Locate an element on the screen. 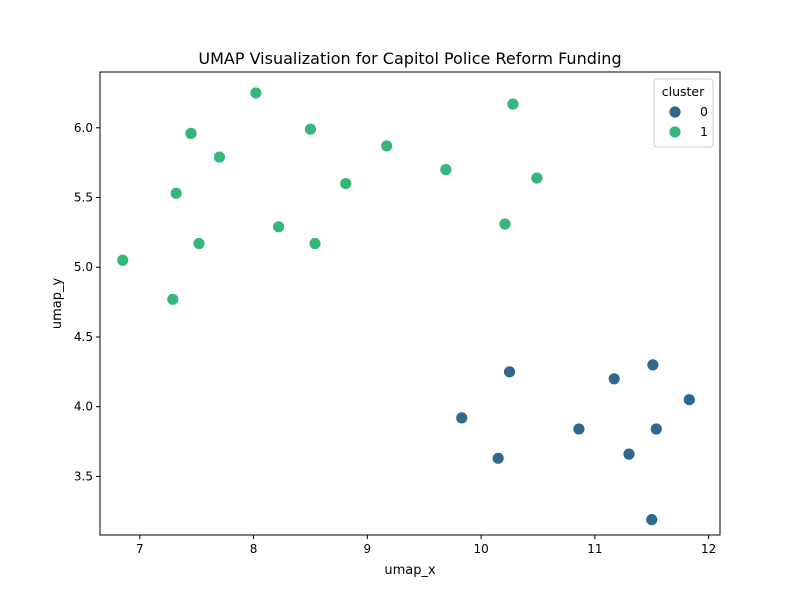 The height and width of the screenshot is (600, 800). legend-box is located at coordinates (683, 113).